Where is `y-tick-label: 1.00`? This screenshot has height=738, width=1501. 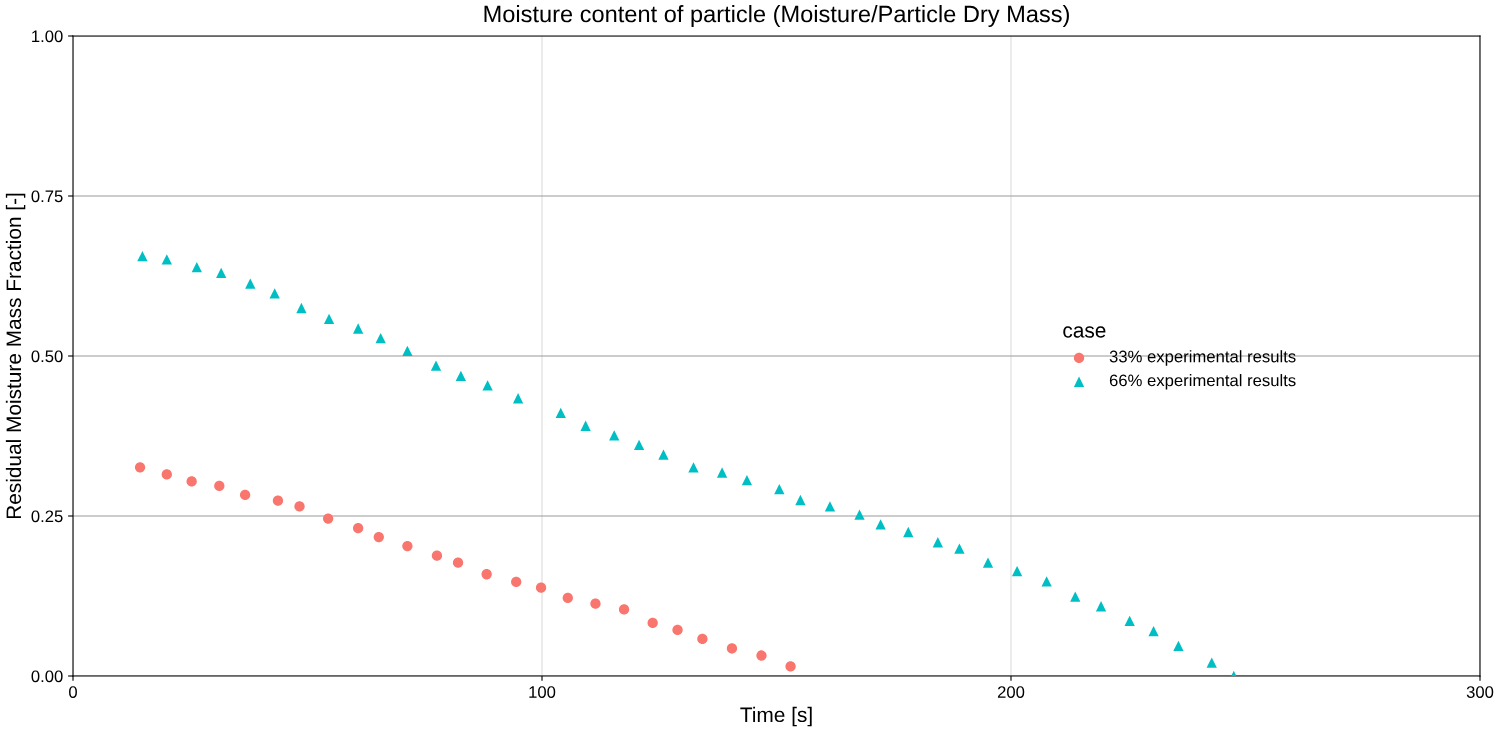 y-tick-label: 1.00 is located at coordinates (47, 36).